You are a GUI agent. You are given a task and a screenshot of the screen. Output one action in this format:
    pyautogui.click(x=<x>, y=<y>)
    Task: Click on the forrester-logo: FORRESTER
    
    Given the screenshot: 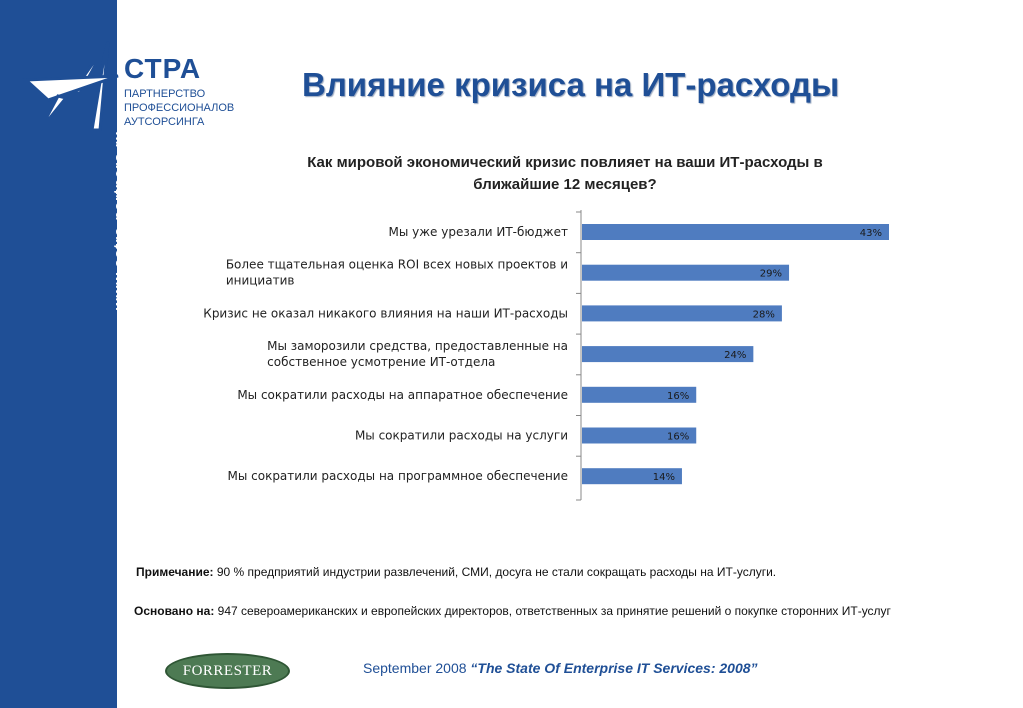 What is the action you would take?
    pyautogui.click(x=227, y=671)
    